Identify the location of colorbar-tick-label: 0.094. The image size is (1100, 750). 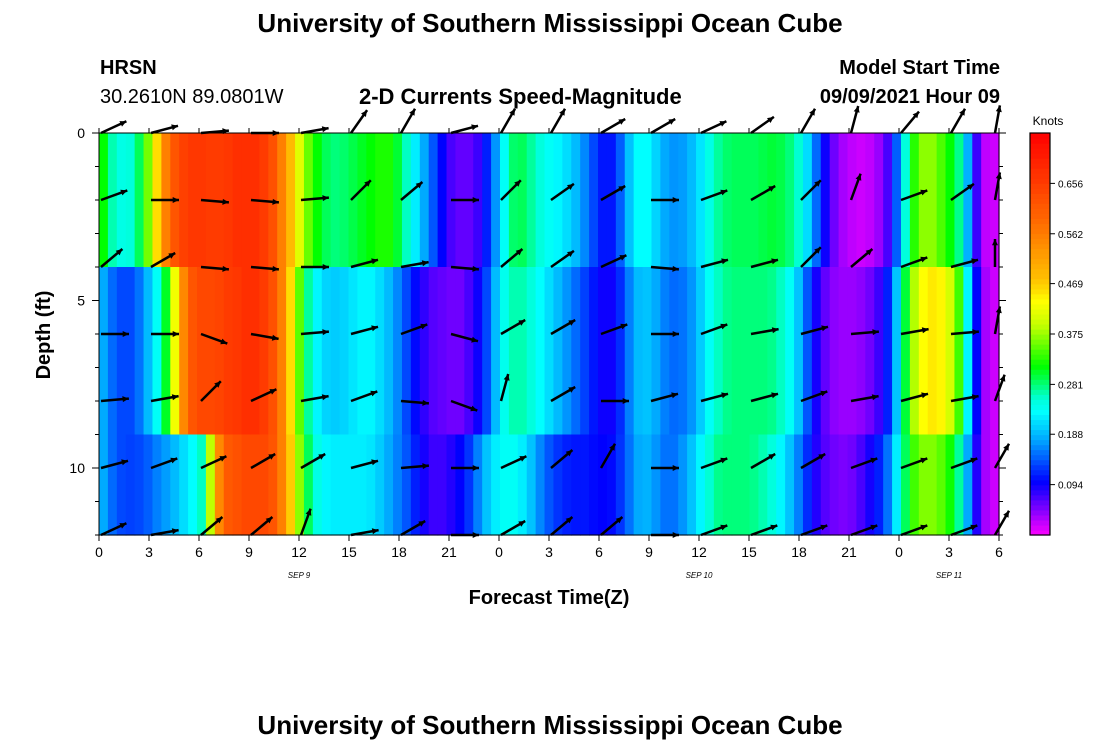
(1070, 486).